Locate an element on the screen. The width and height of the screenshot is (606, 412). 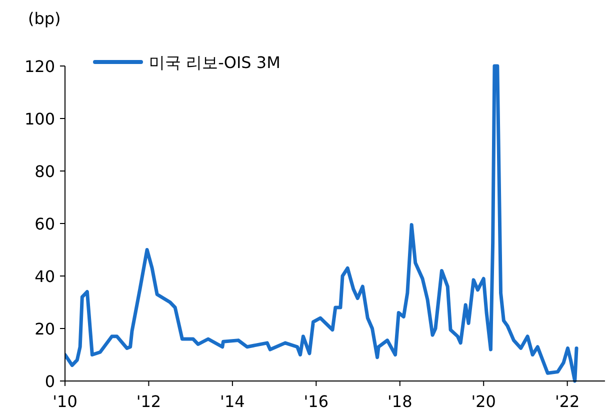
y-axis-title: (bp) is located at coordinates (44, 18).